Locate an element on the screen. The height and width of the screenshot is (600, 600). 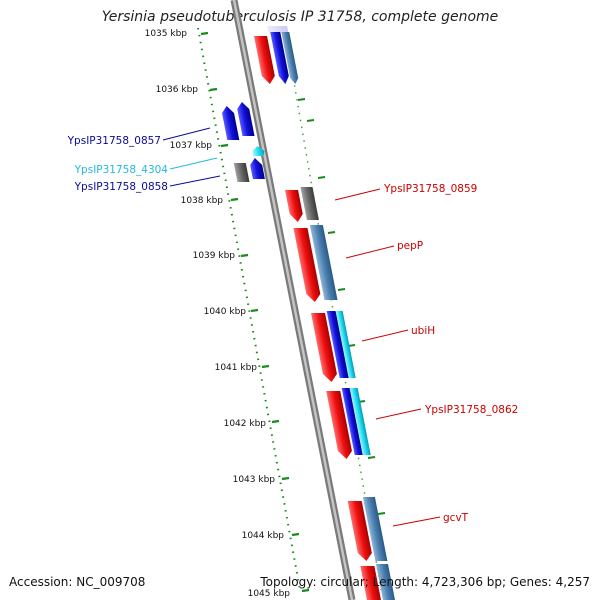
tick-label-1039: 1039 kbp is located at coordinates (214, 256).